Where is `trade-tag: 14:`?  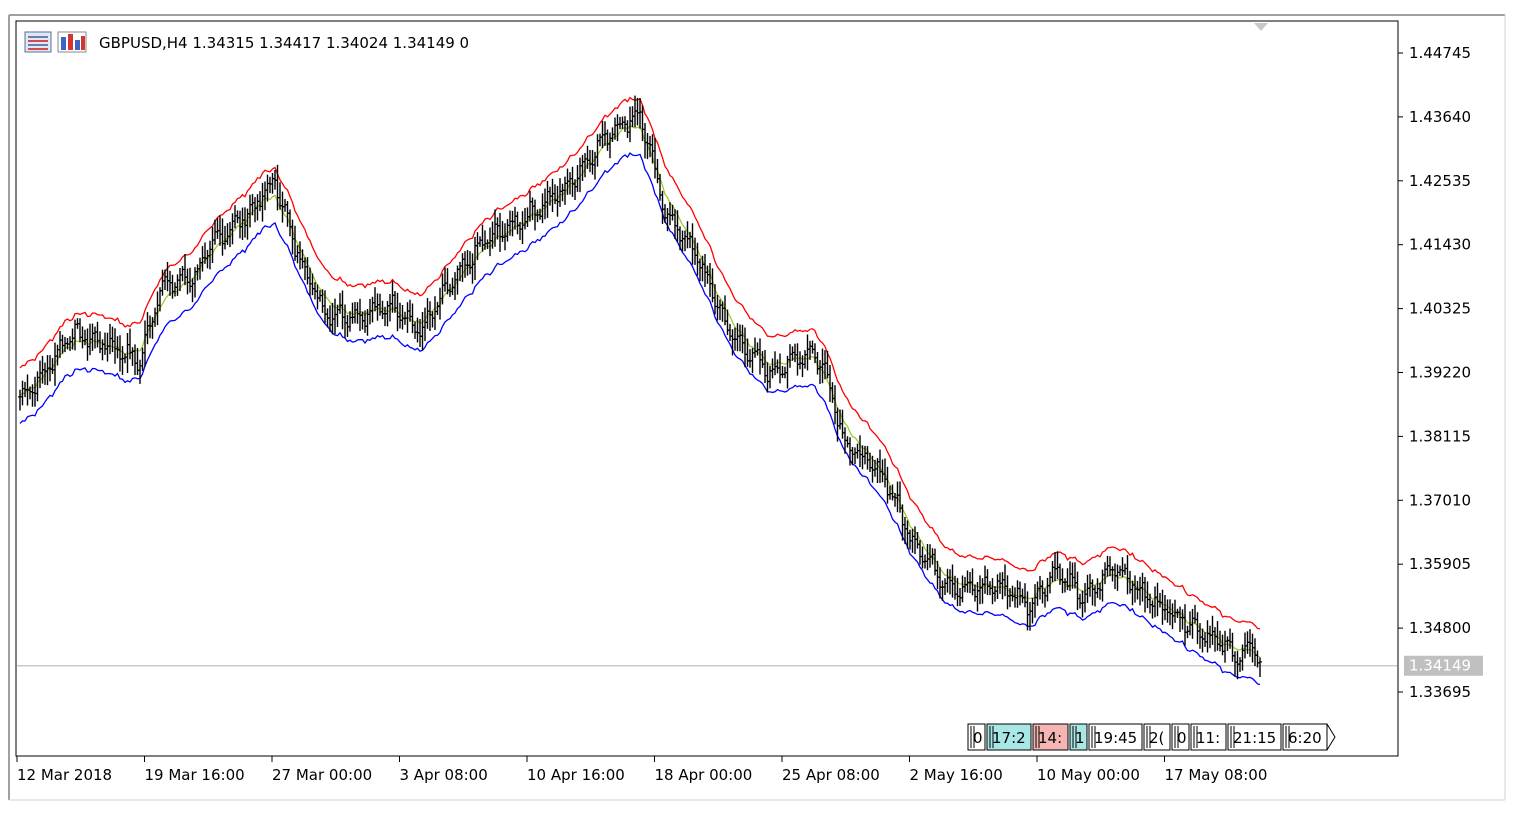 trade-tag: 14: is located at coordinates (1050, 737).